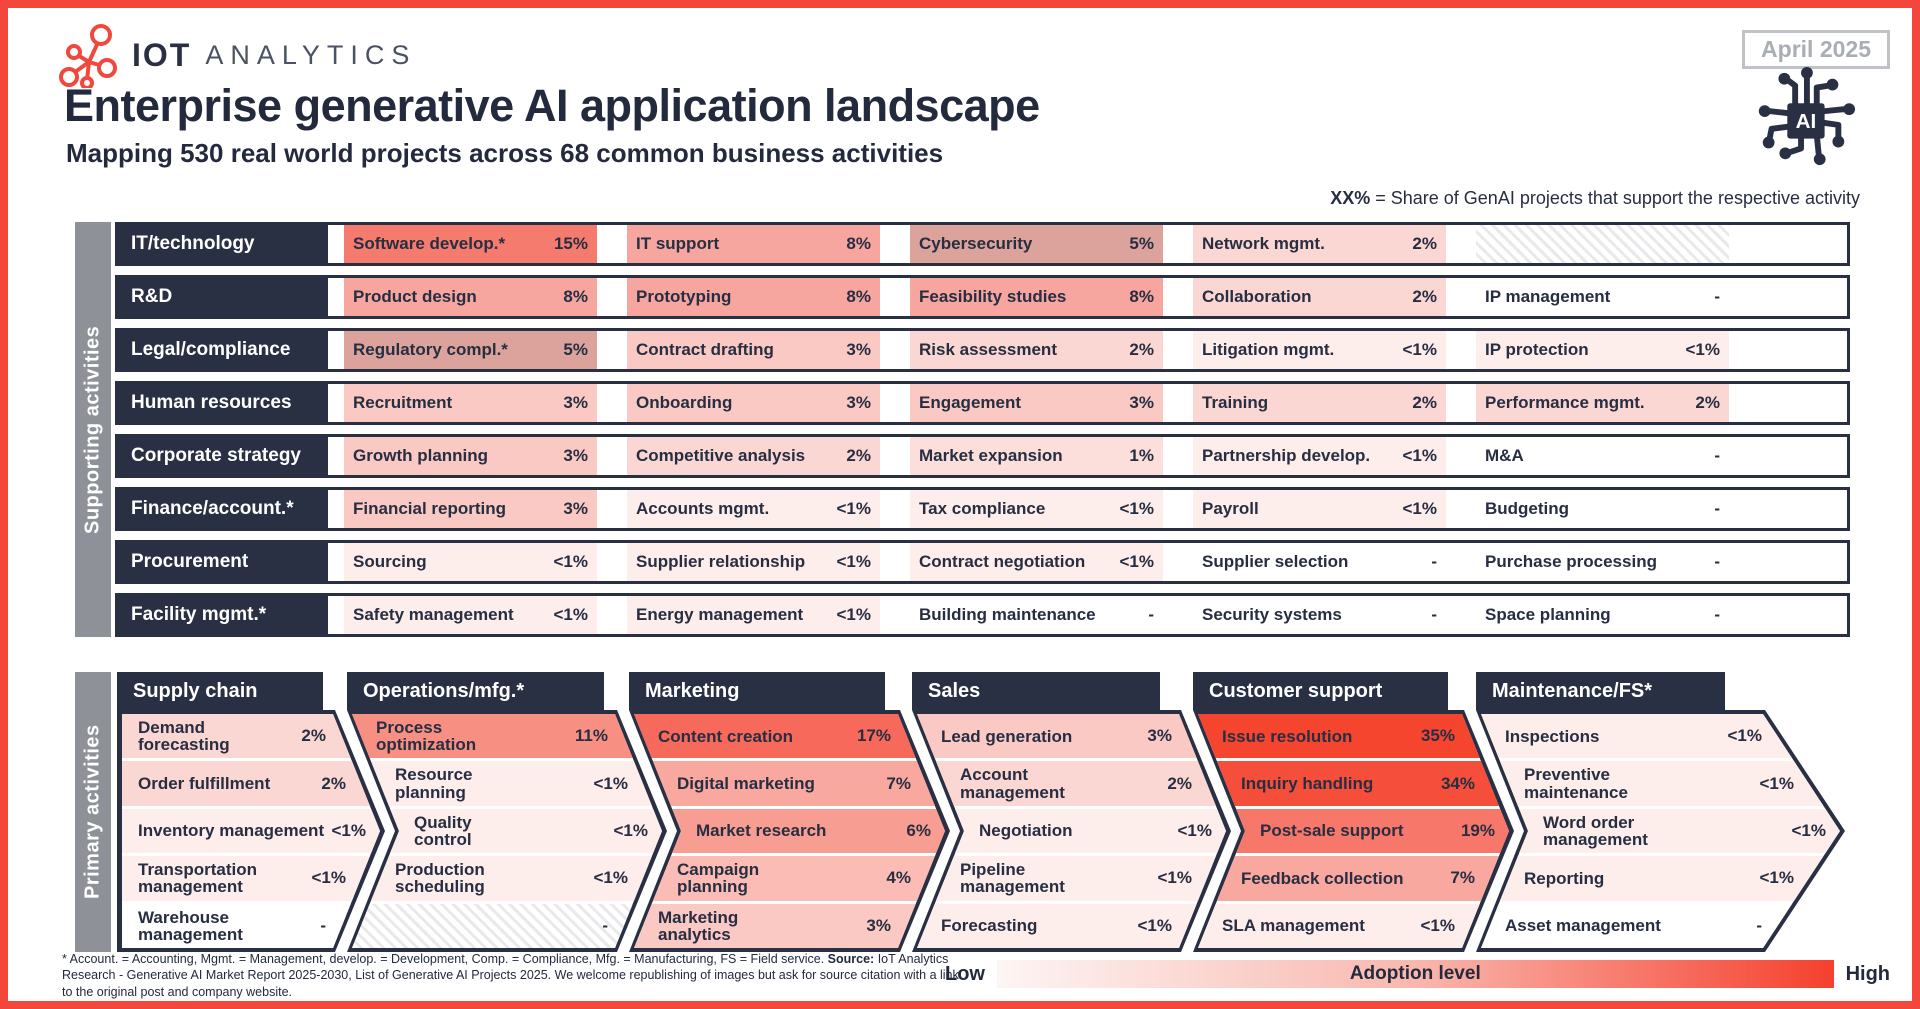 The image size is (1920, 1009). I want to click on activity-name: Contract negotiation, so click(1002, 561).